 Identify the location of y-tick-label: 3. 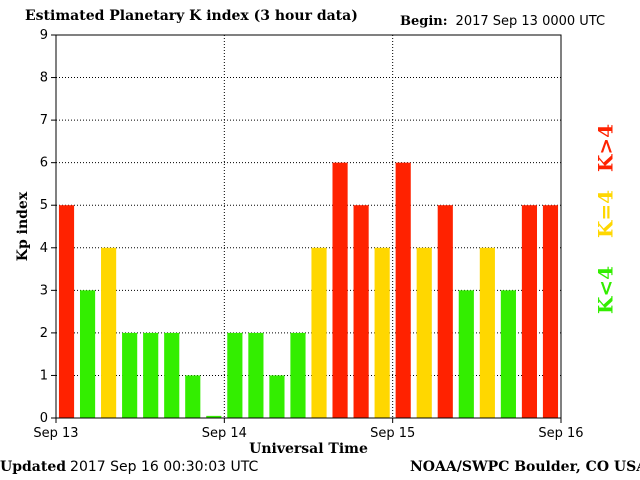
(44, 290).